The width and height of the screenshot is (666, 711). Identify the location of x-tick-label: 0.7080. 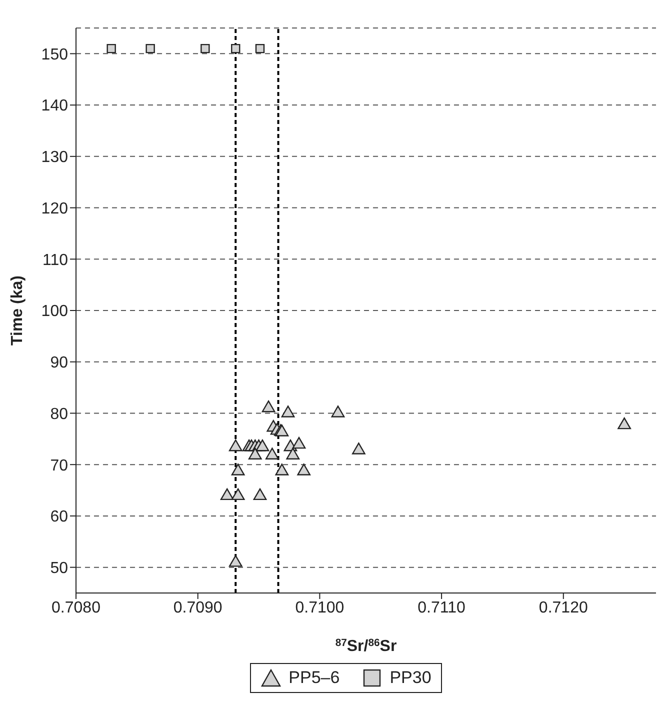
(76, 607).